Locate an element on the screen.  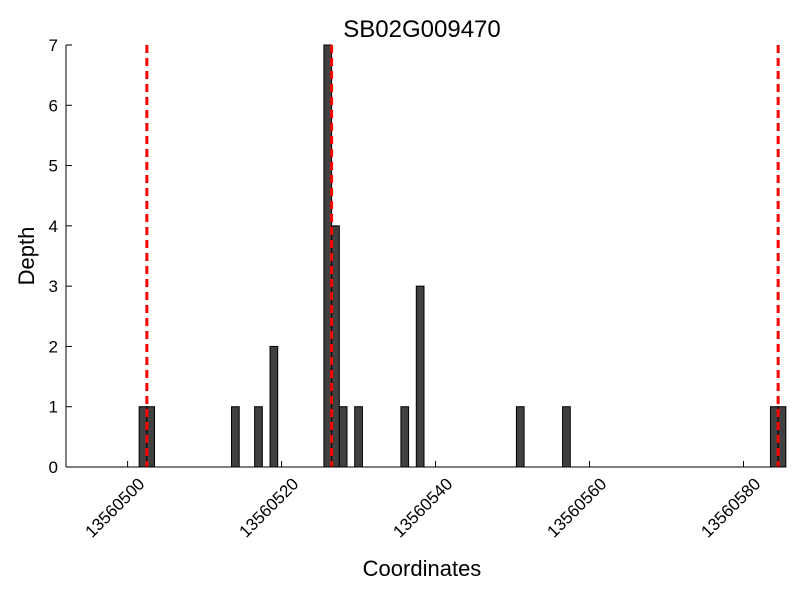
x-tick-label: 13560560 is located at coordinates (576, 507).